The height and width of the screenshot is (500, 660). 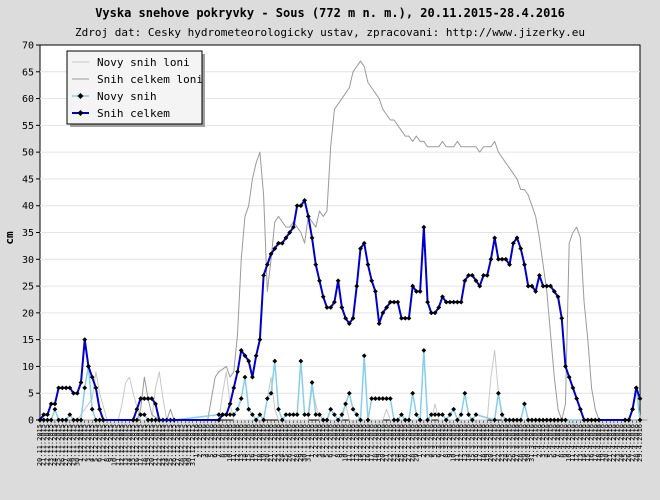 I want to click on x-tick-label: 27.11.2015, so click(x=66, y=445).